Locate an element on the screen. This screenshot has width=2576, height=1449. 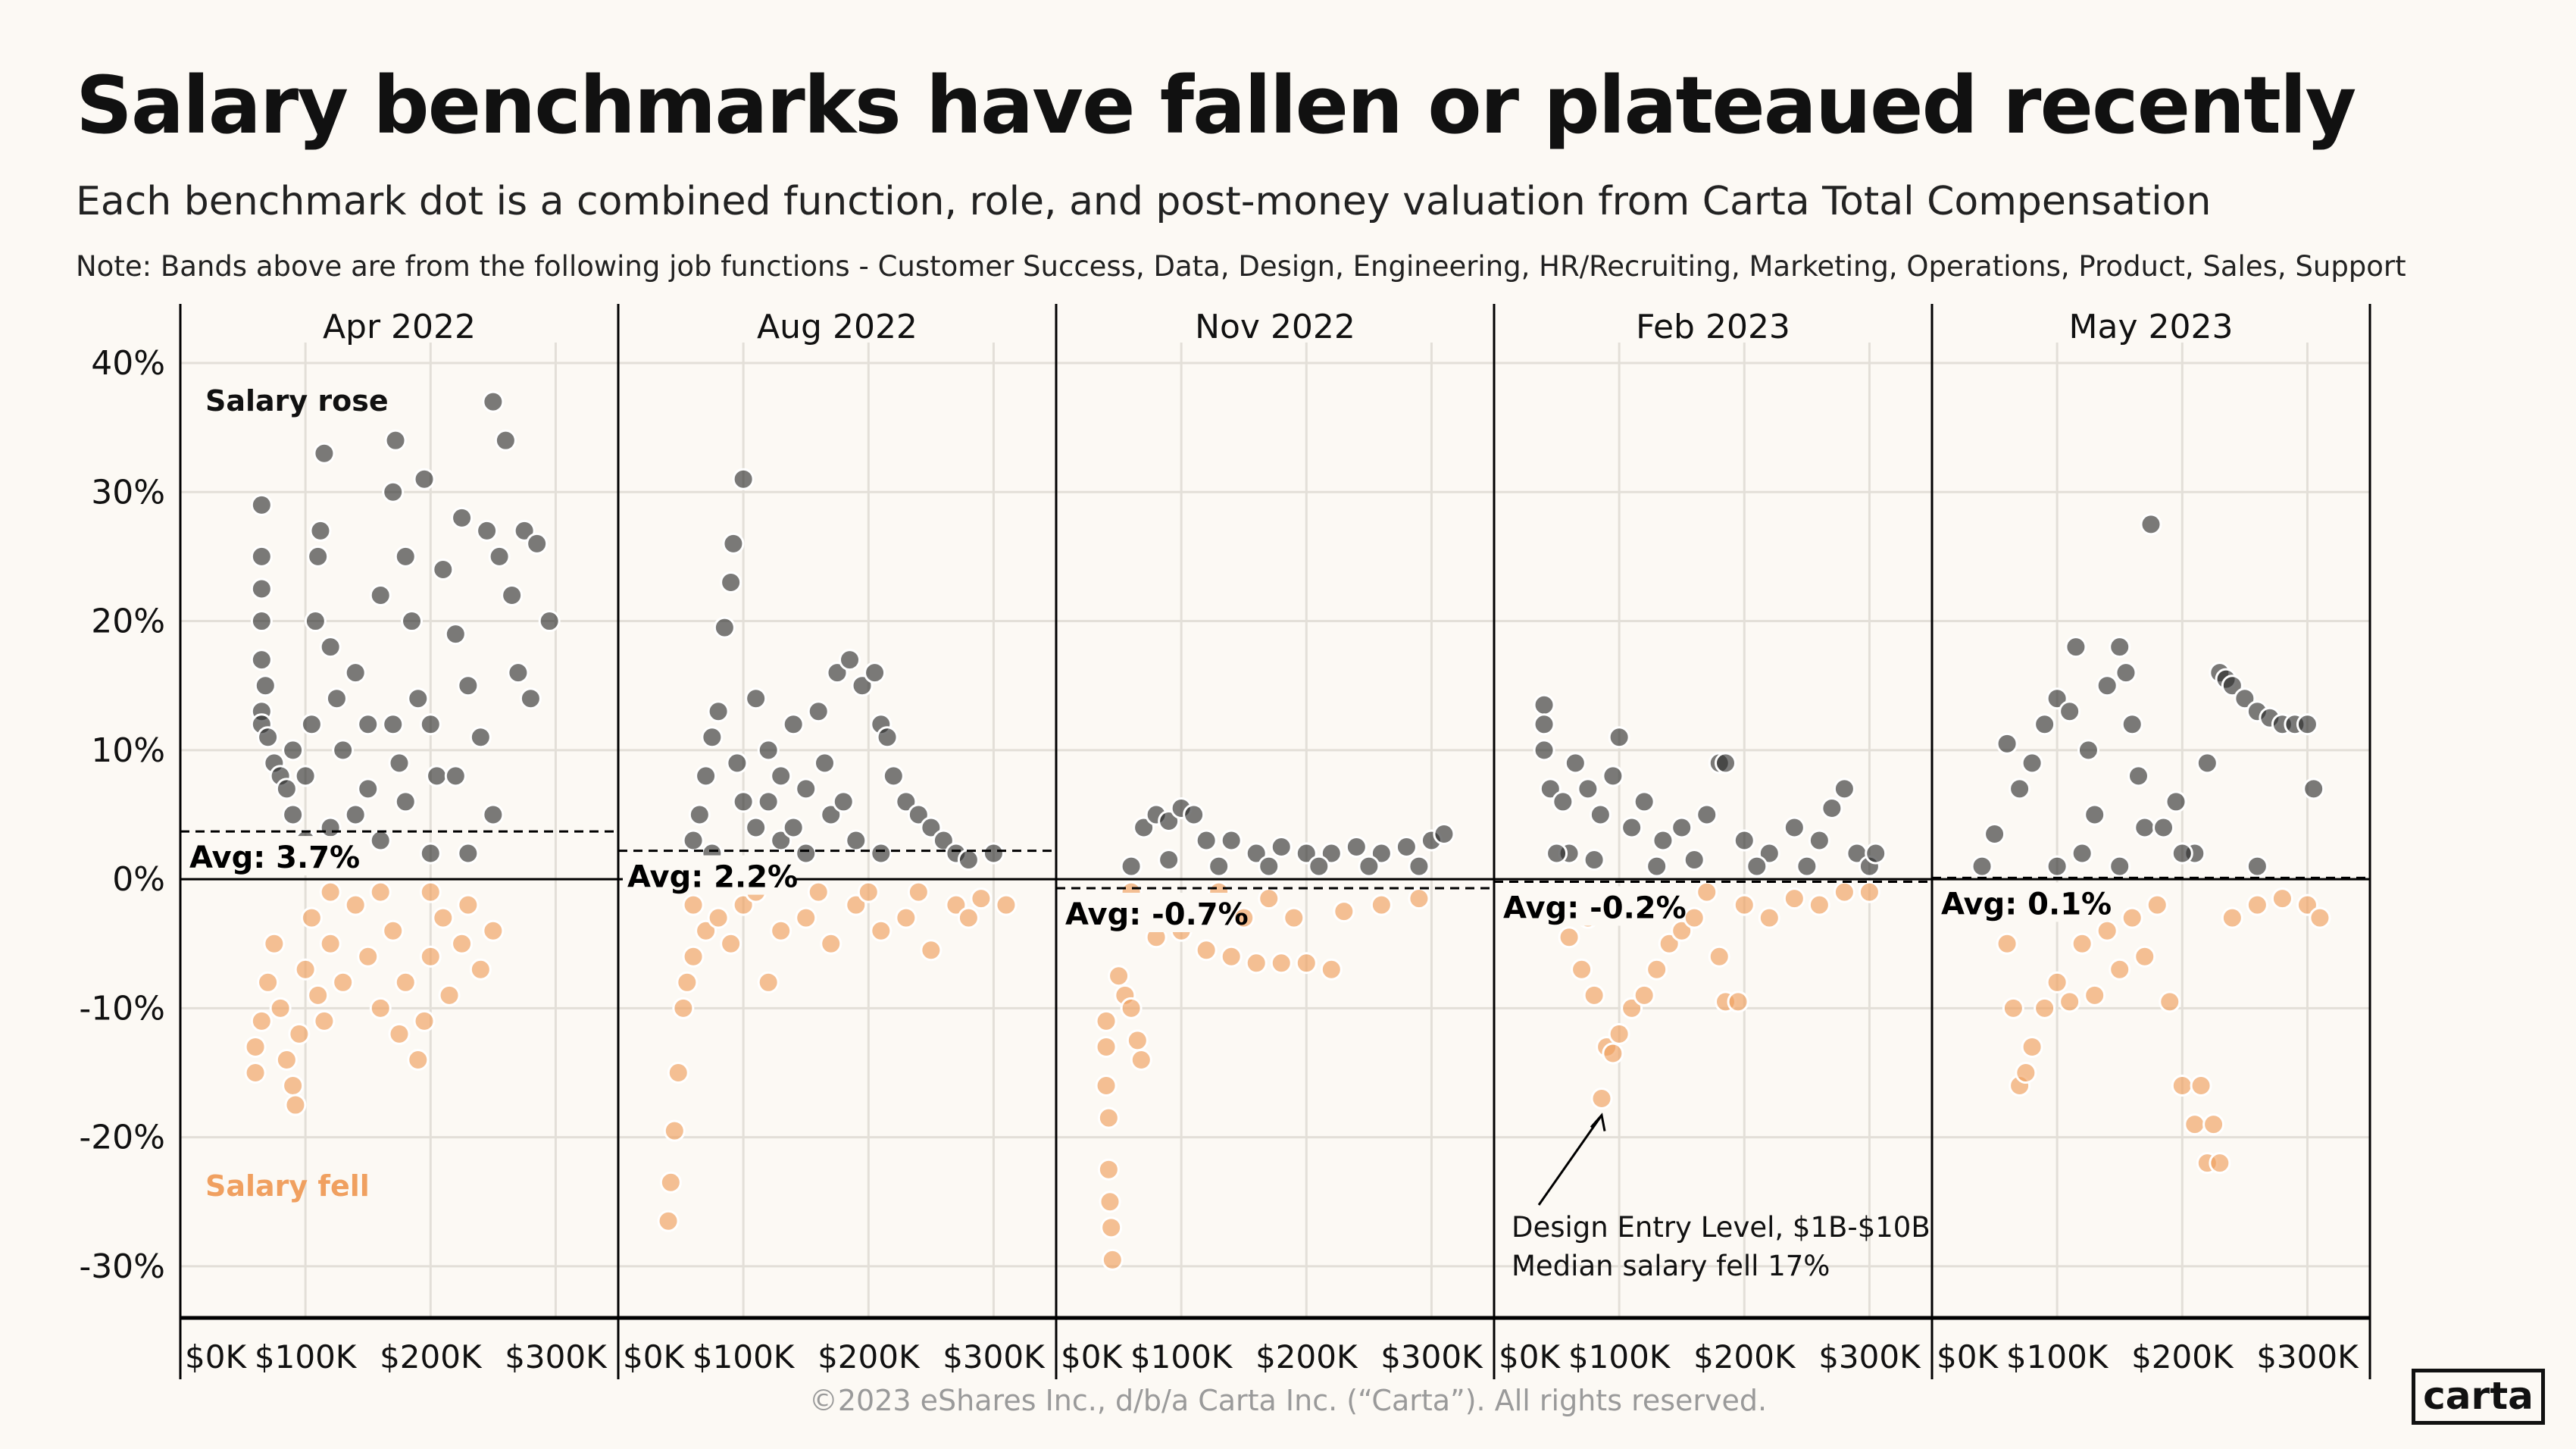
salary-fell-label: Salary fell is located at coordinates (287, 1186).